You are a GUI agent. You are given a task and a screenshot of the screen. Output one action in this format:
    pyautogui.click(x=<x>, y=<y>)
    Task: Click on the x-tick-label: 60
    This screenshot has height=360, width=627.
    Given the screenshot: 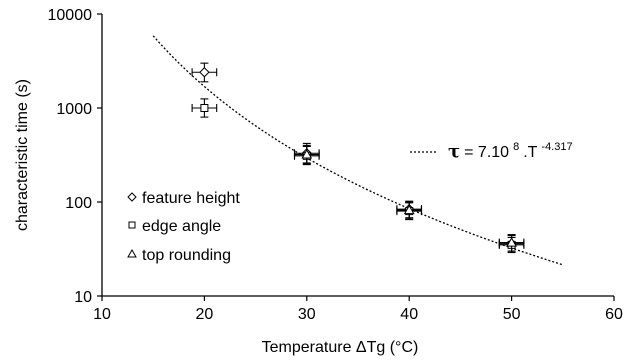 What is the action you would take?
    pyautogui.click(x=614, y=314)
    